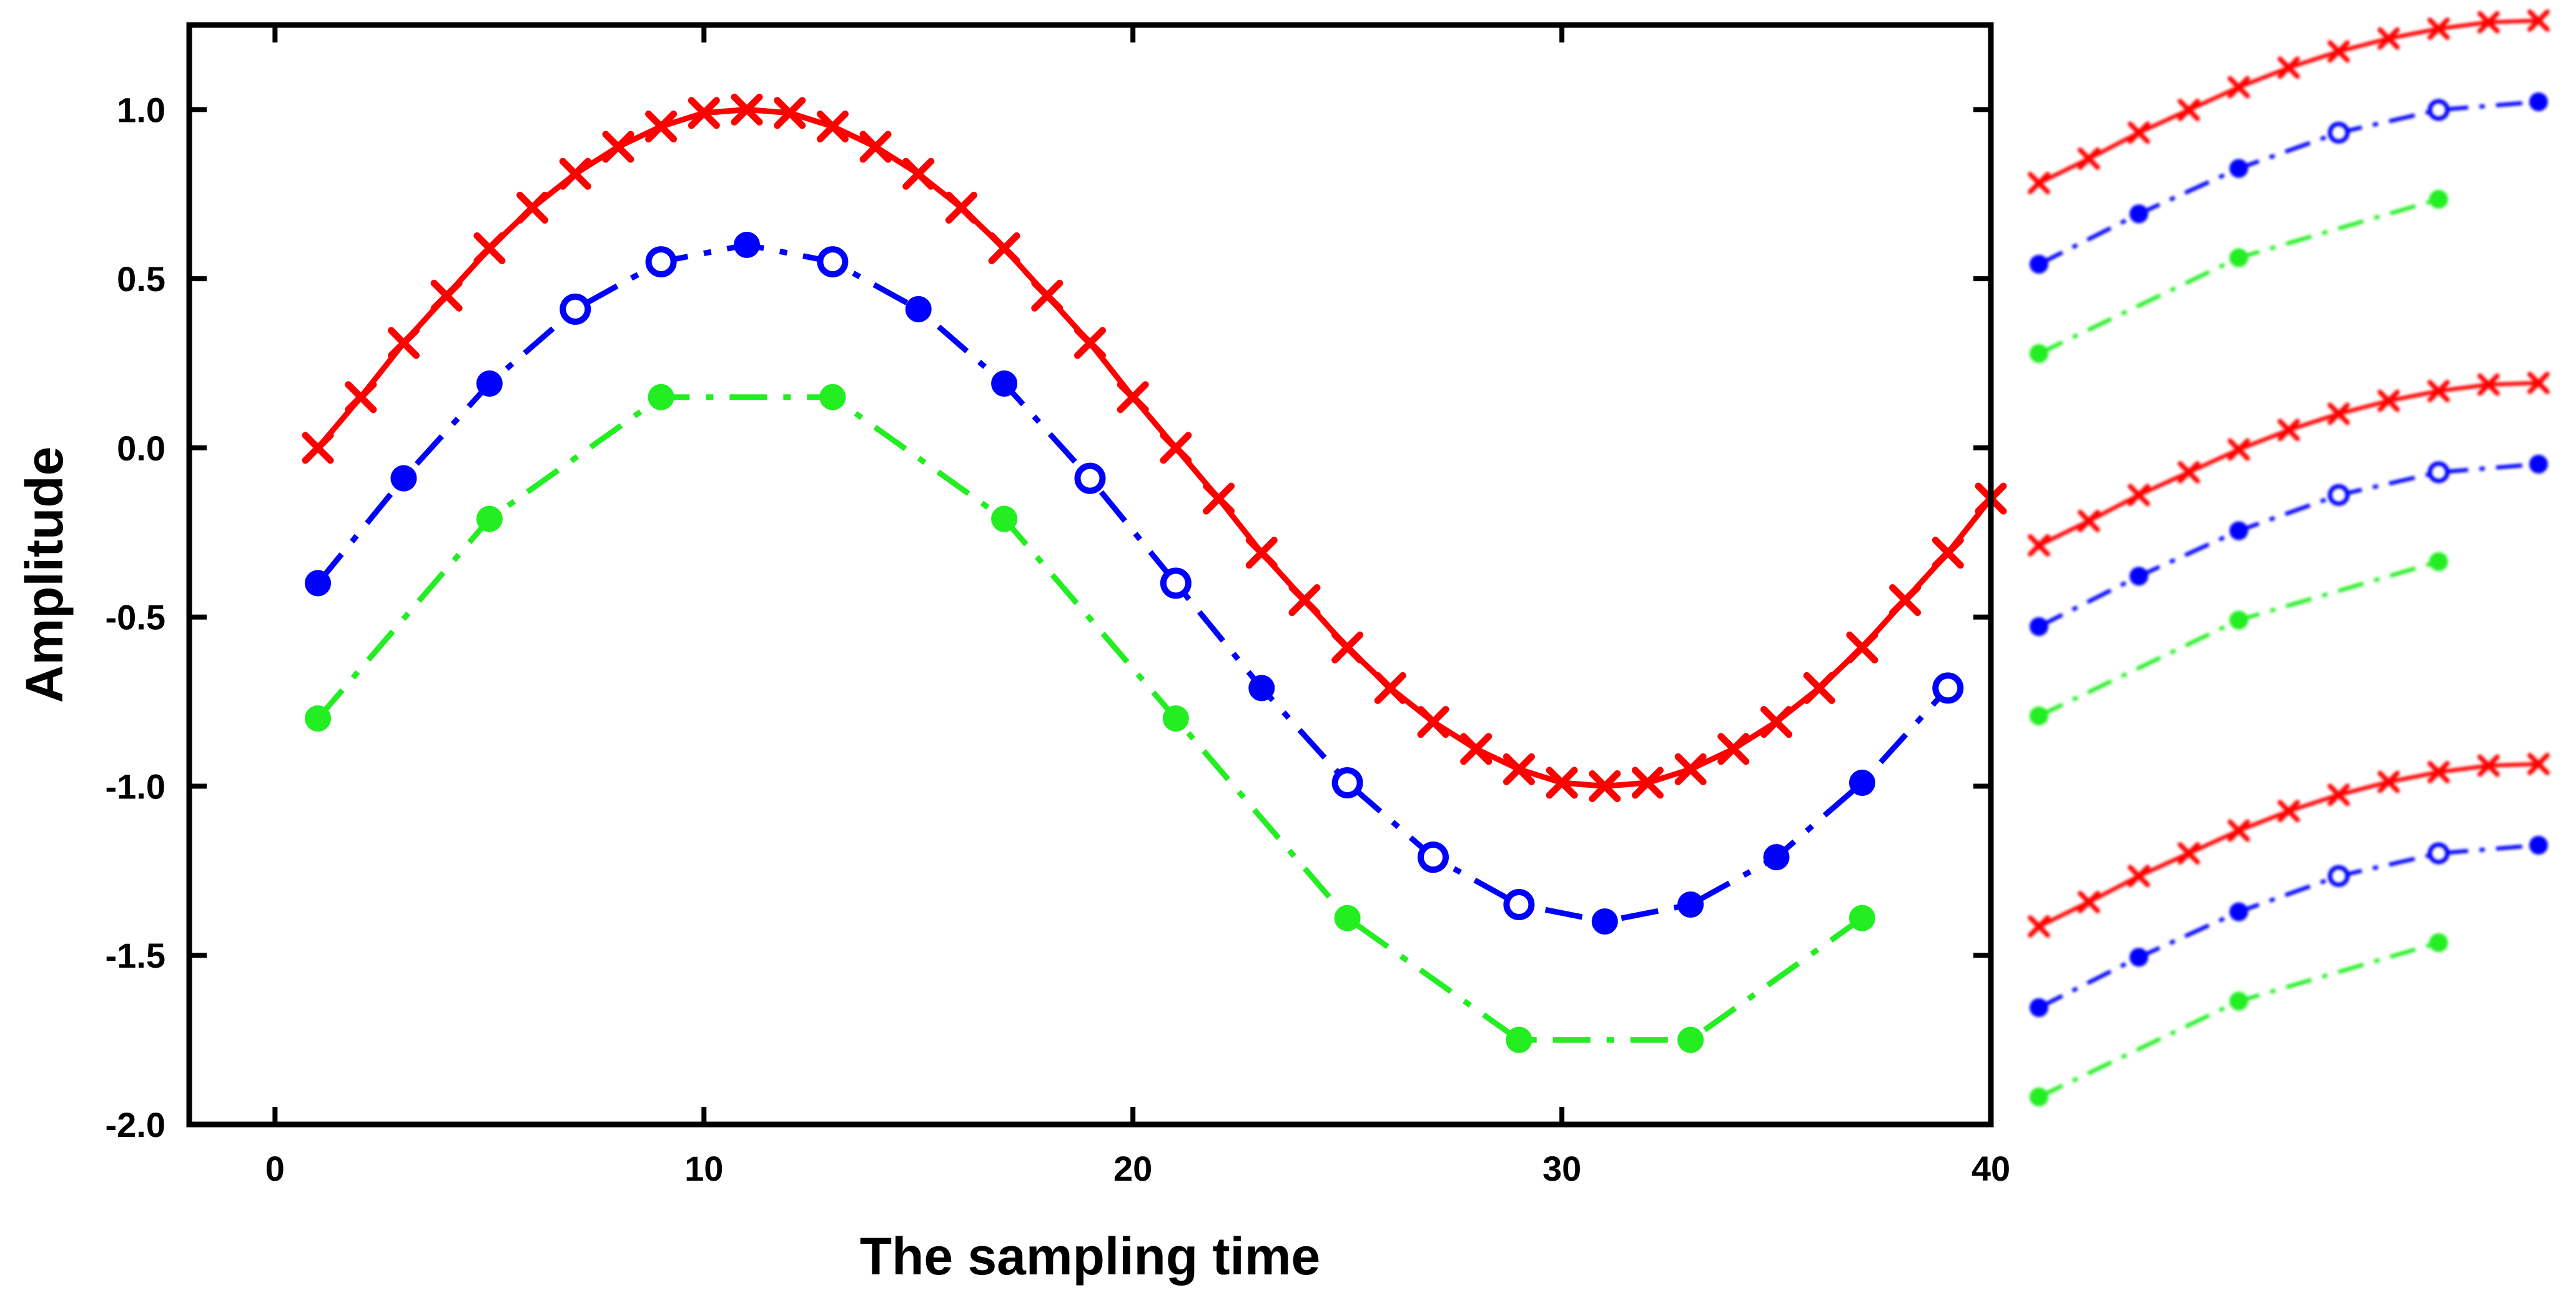  Describe the element at coordinates (136, 617) in the screenshot. I see `y-tick-label: -0.5` at that location.